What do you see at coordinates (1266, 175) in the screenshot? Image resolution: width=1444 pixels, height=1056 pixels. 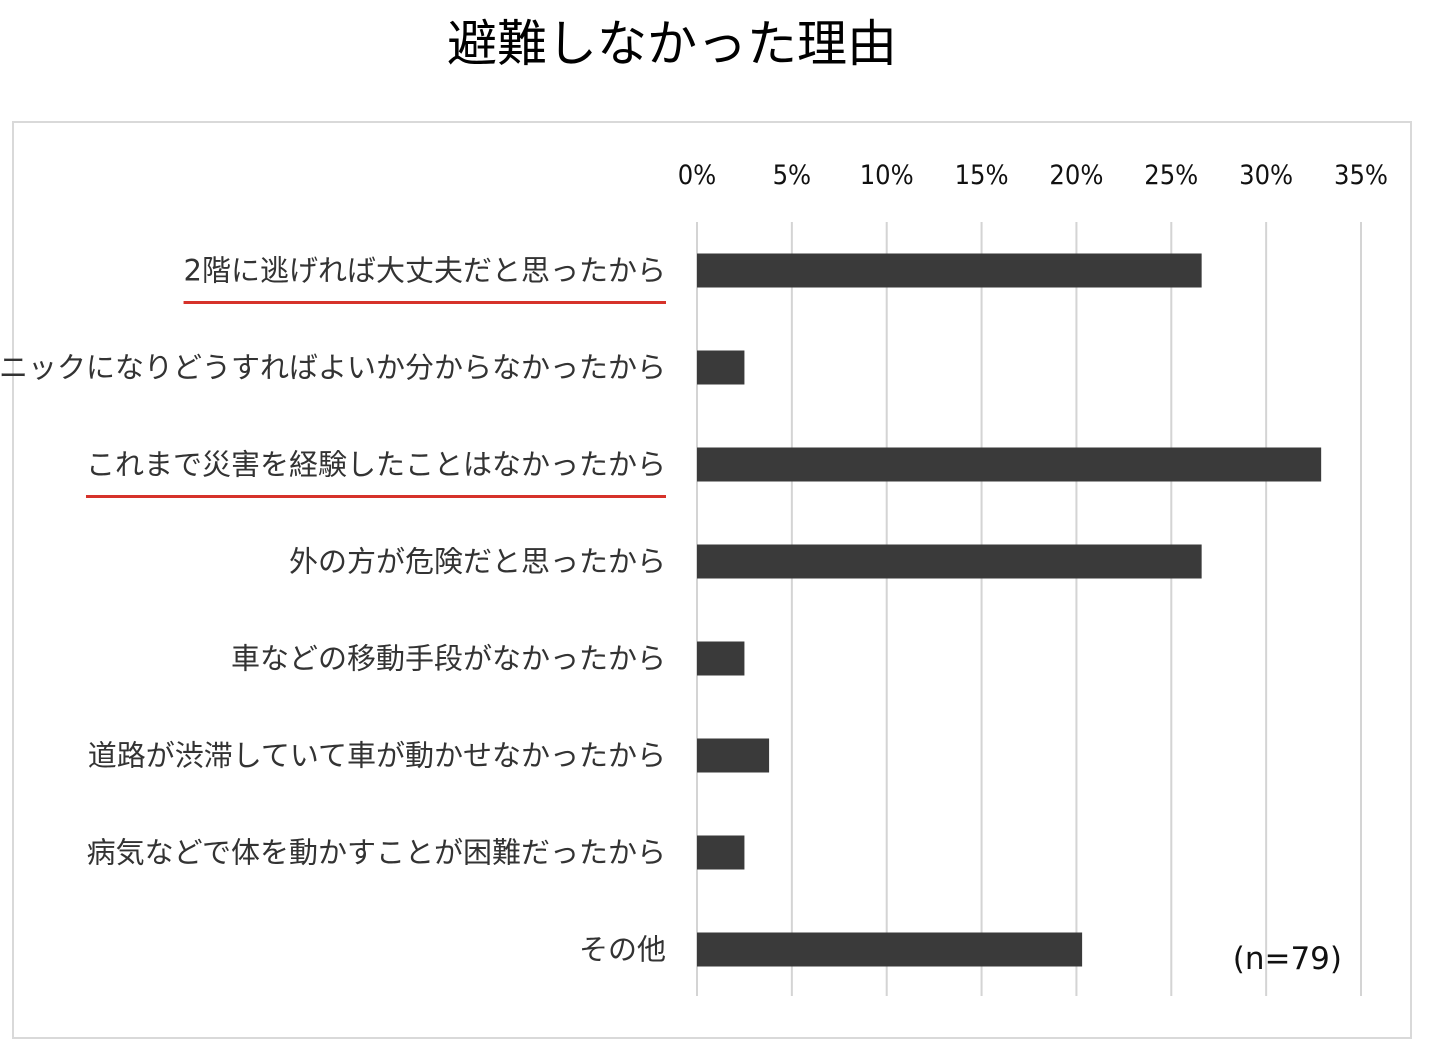 I see `x-tick-label: 30%` at bounding box center [1266, 175].